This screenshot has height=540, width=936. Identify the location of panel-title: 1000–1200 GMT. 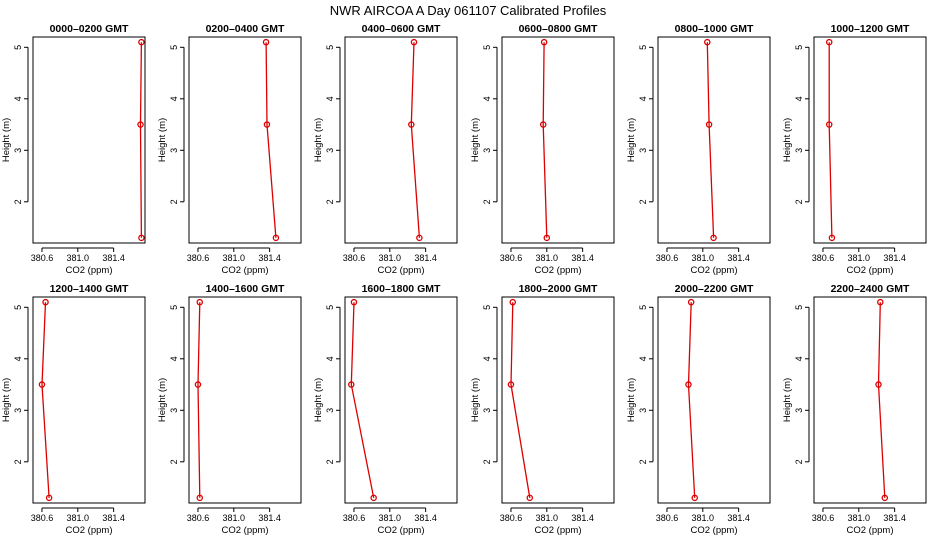
(870, 29).